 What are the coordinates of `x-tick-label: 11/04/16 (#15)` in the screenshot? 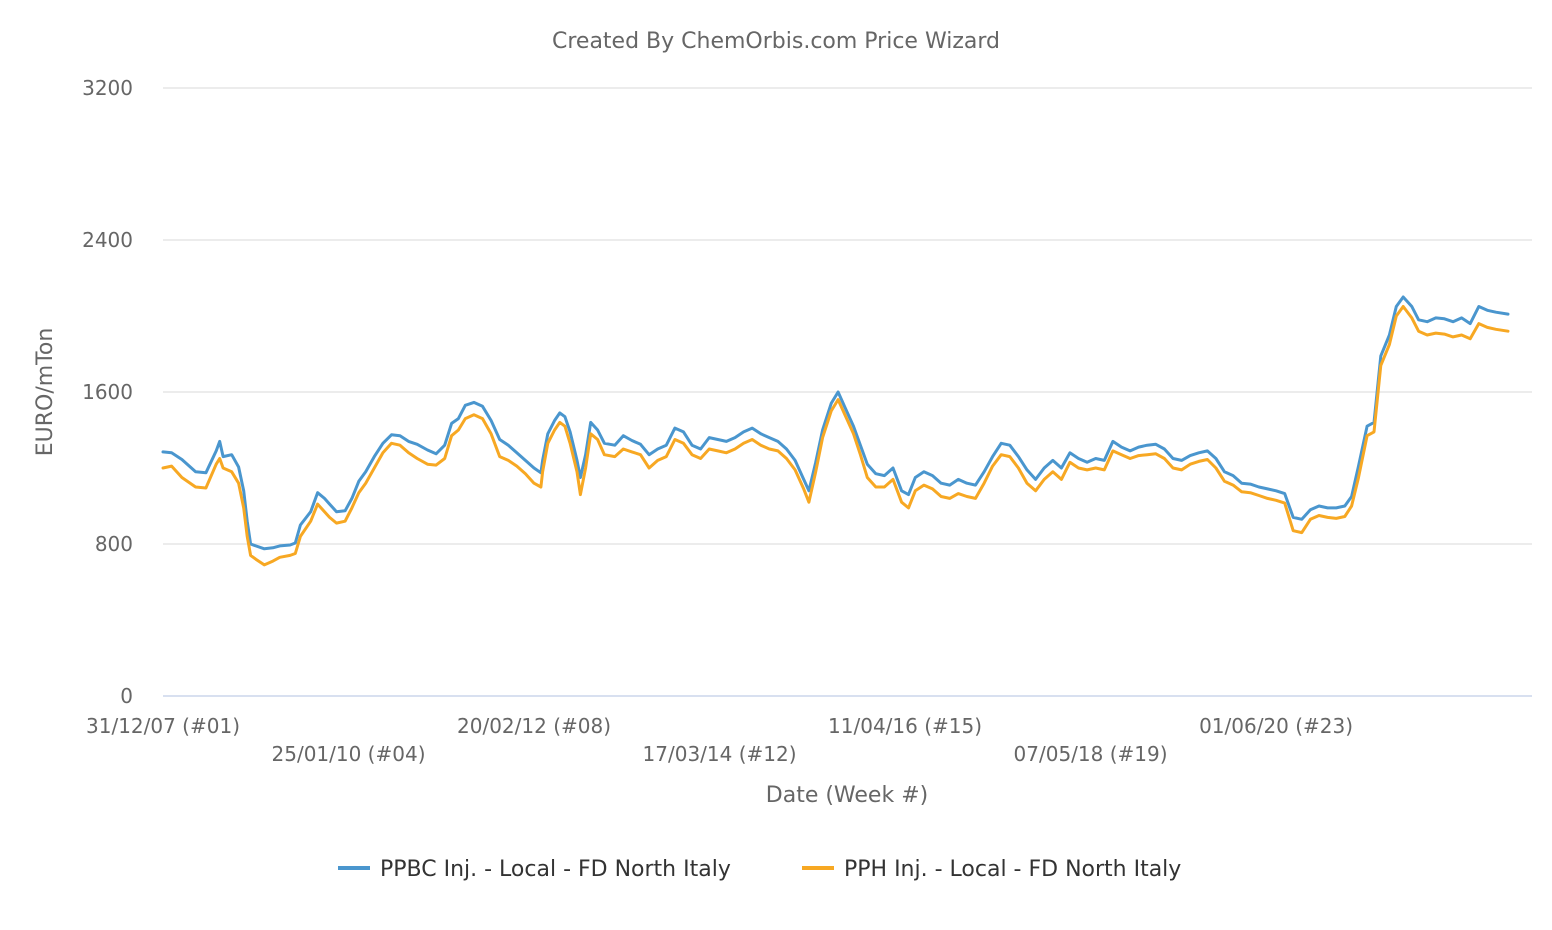 It's located at (905, 726).